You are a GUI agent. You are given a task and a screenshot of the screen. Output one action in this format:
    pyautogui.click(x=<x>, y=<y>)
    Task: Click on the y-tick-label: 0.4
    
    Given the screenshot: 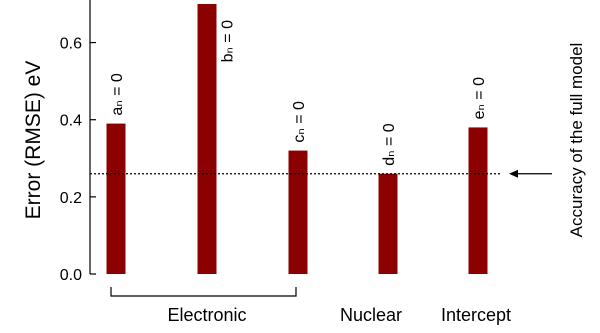 What is the action you would take?
    pyautogui.click(x=71, y=121)
    